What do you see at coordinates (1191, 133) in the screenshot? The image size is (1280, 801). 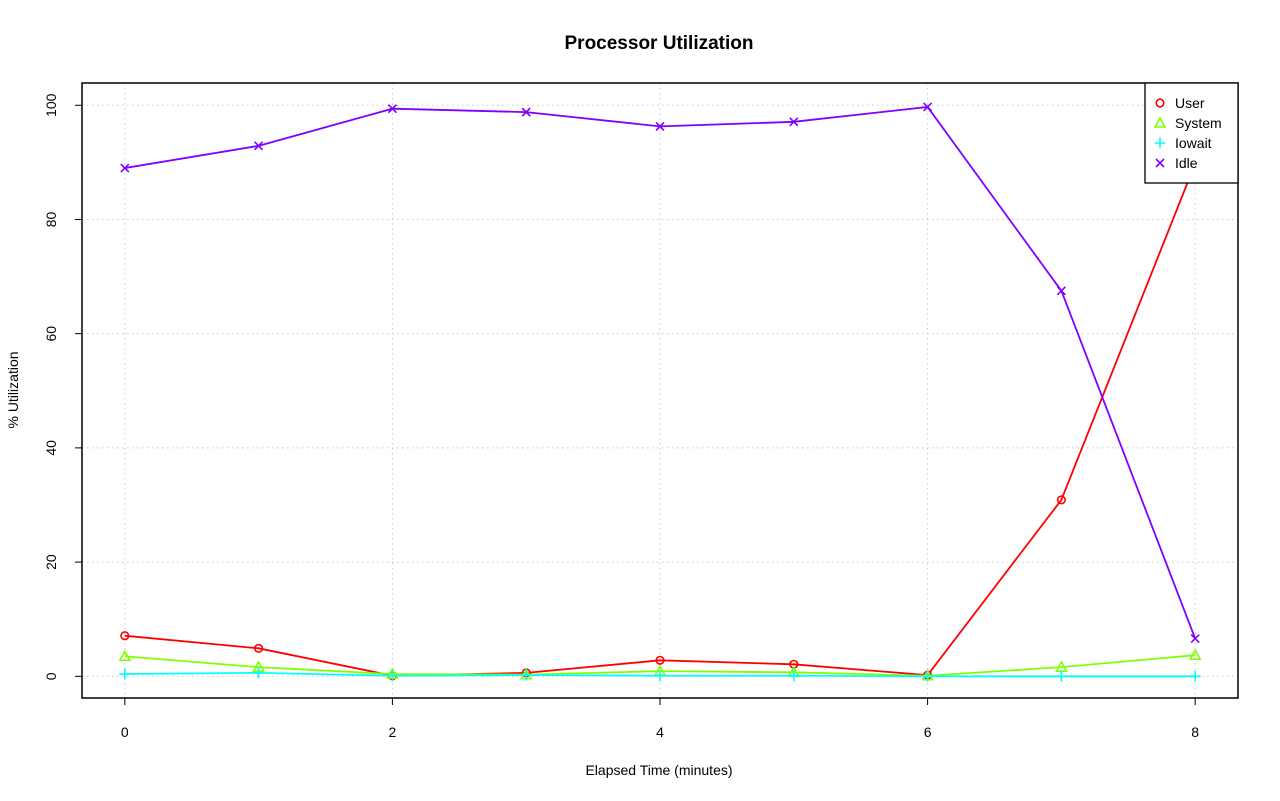 I see `legend: User System Iowait Idle` at bounding box center [1191, 133].